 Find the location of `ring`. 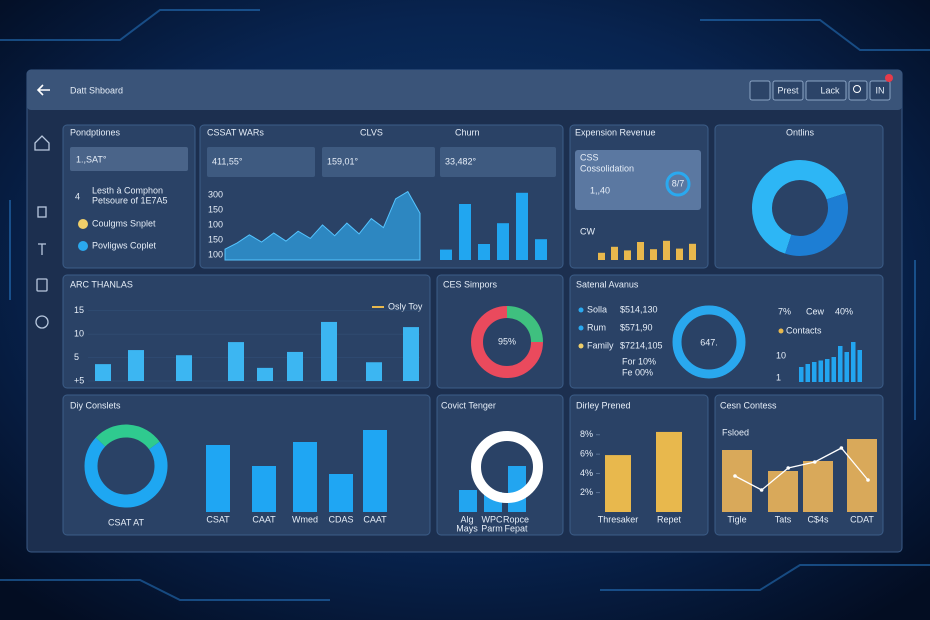

ring is located at coordinates (709, 342).